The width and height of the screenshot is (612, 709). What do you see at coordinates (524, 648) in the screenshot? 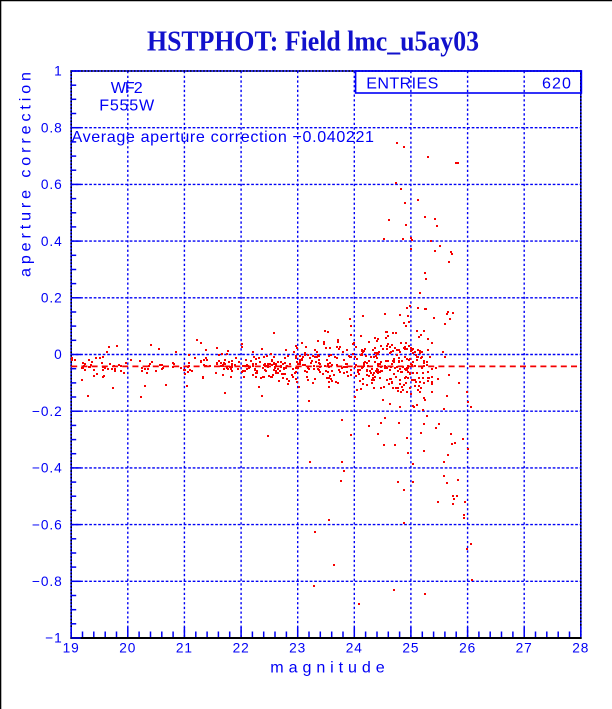
I see `svg-text: 27` at bounding box center [524, 648].